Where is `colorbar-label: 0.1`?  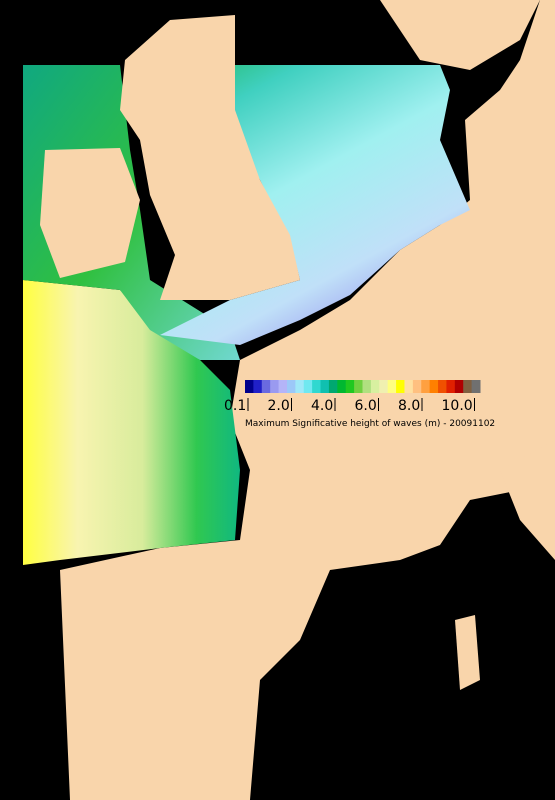 colorbar-label: 0.1 is located at coordinates (235, 406).